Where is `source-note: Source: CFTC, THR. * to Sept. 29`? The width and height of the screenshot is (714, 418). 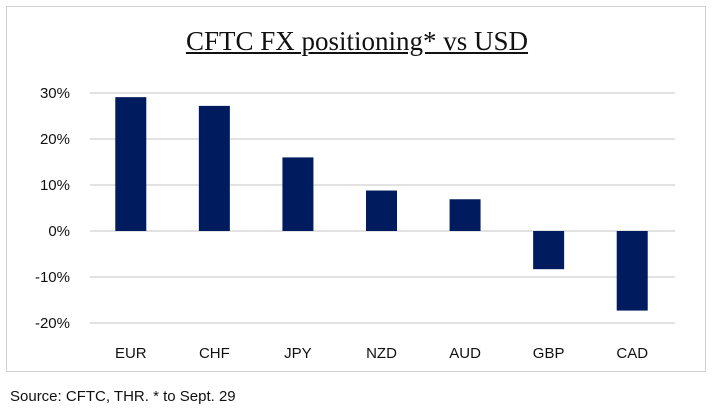 source-note: Source: CFTC, THR. * to Sept. 29 is located at coordinates (123, 396).